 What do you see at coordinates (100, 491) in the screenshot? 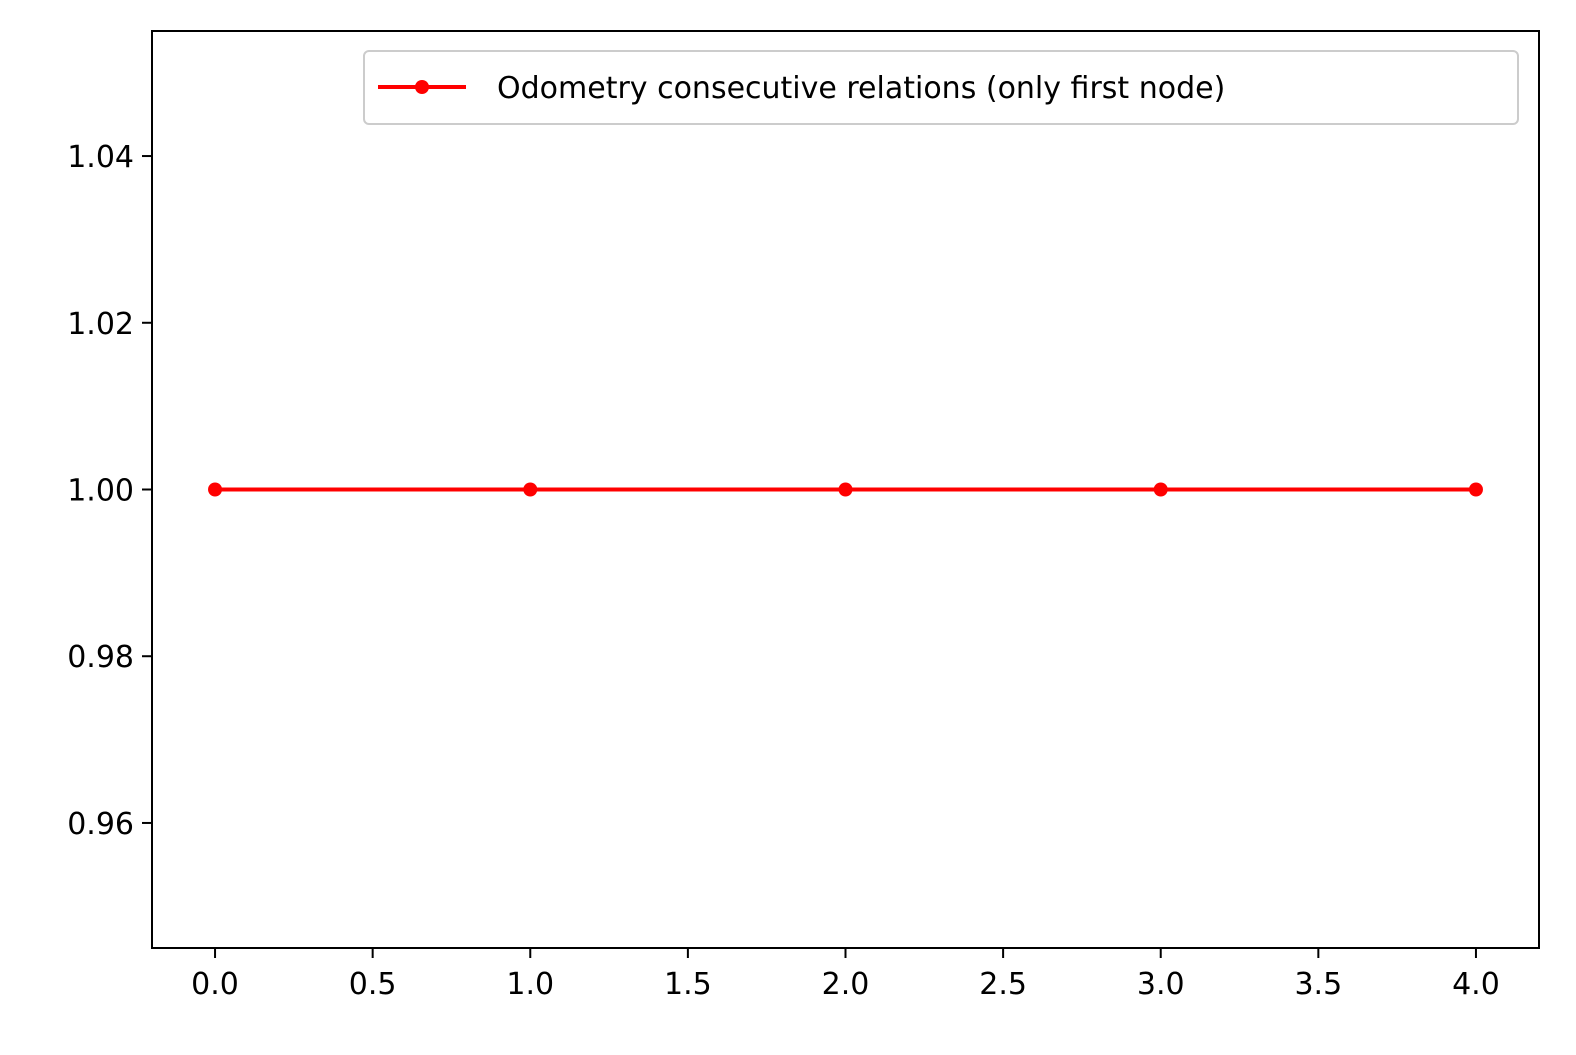
I see `y-tick-label: 1.00` at bounding box center [100, 491].